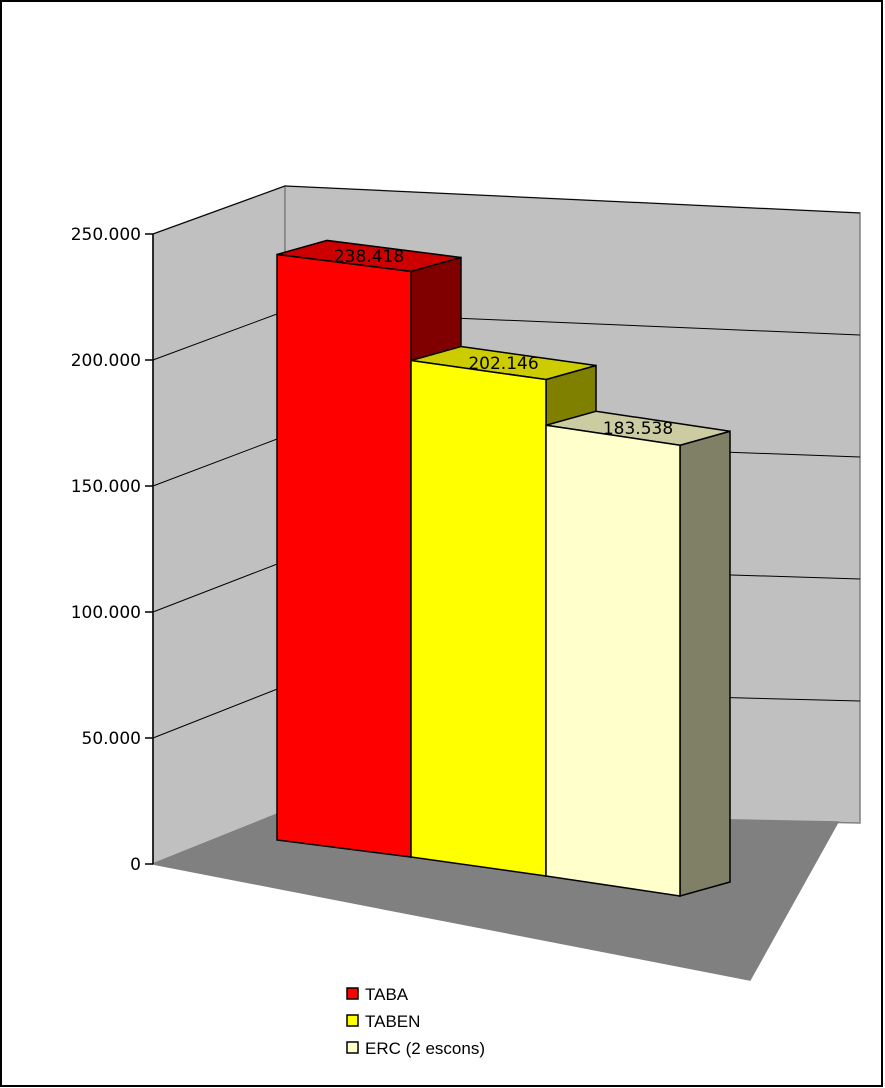  What do you see at coordinates (425, 1048) in the screenshot?
I see `legend-label: ERC (2 escons)` at bounding box center [425, 1048].